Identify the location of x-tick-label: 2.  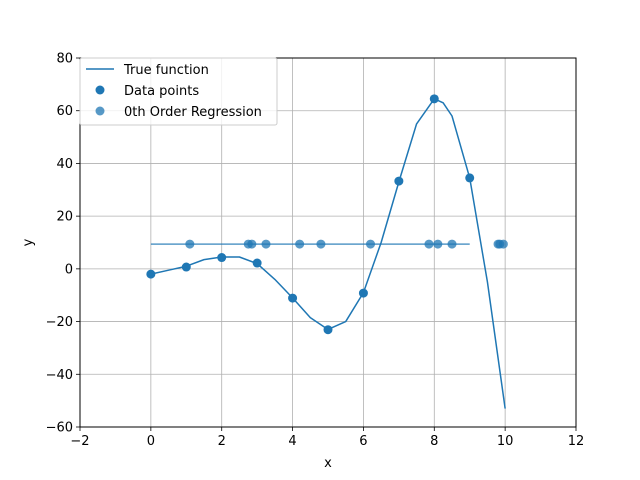
(222, 441).